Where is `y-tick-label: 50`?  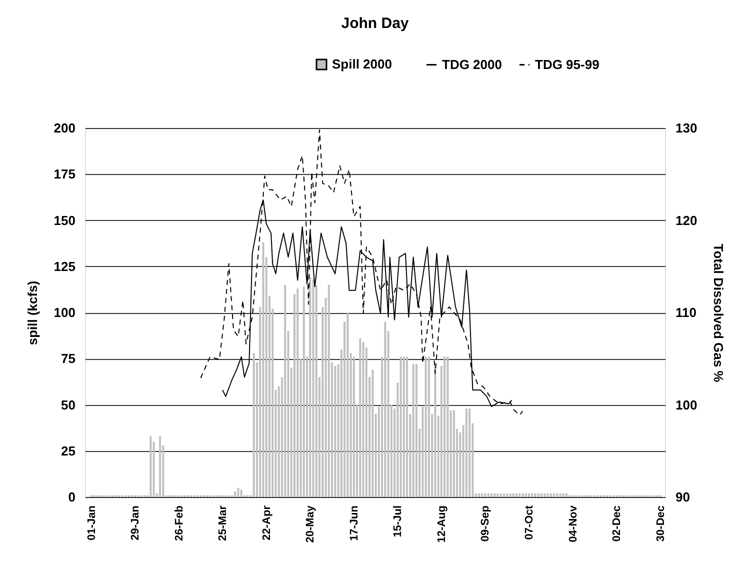
y-tick-label: 50 is located at coordinates (68, 404).